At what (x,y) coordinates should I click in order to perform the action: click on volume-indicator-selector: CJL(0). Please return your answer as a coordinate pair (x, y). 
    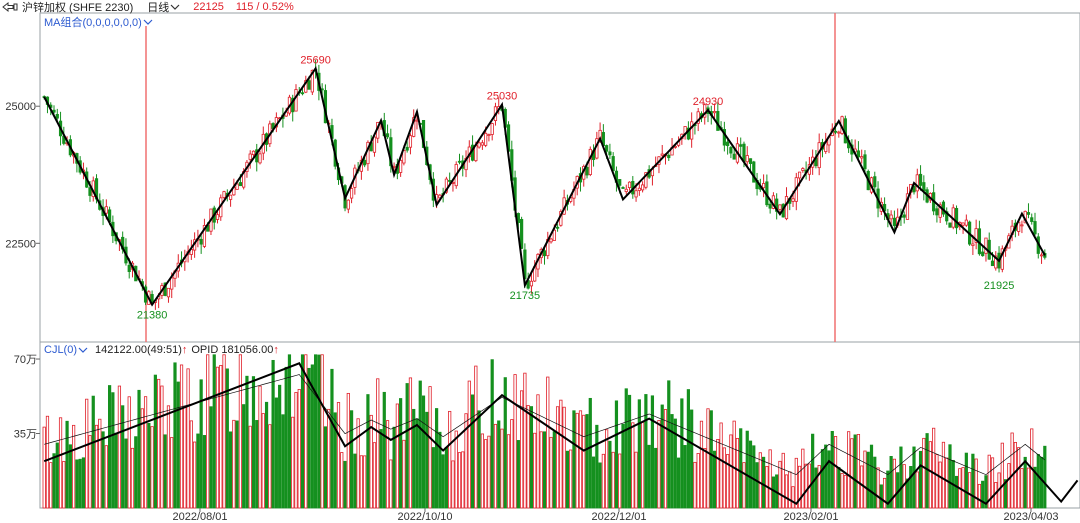
    Looking at the image, I should click on (66, 350).